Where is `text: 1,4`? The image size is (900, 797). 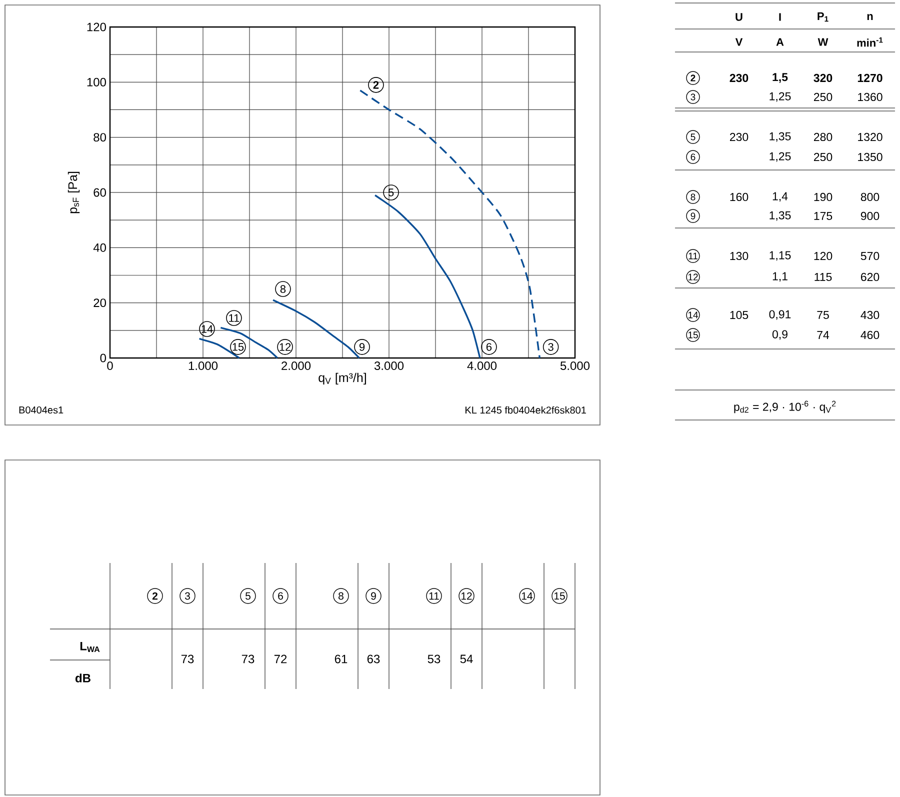 text: 1,4 is located at coordinates (780, 197).